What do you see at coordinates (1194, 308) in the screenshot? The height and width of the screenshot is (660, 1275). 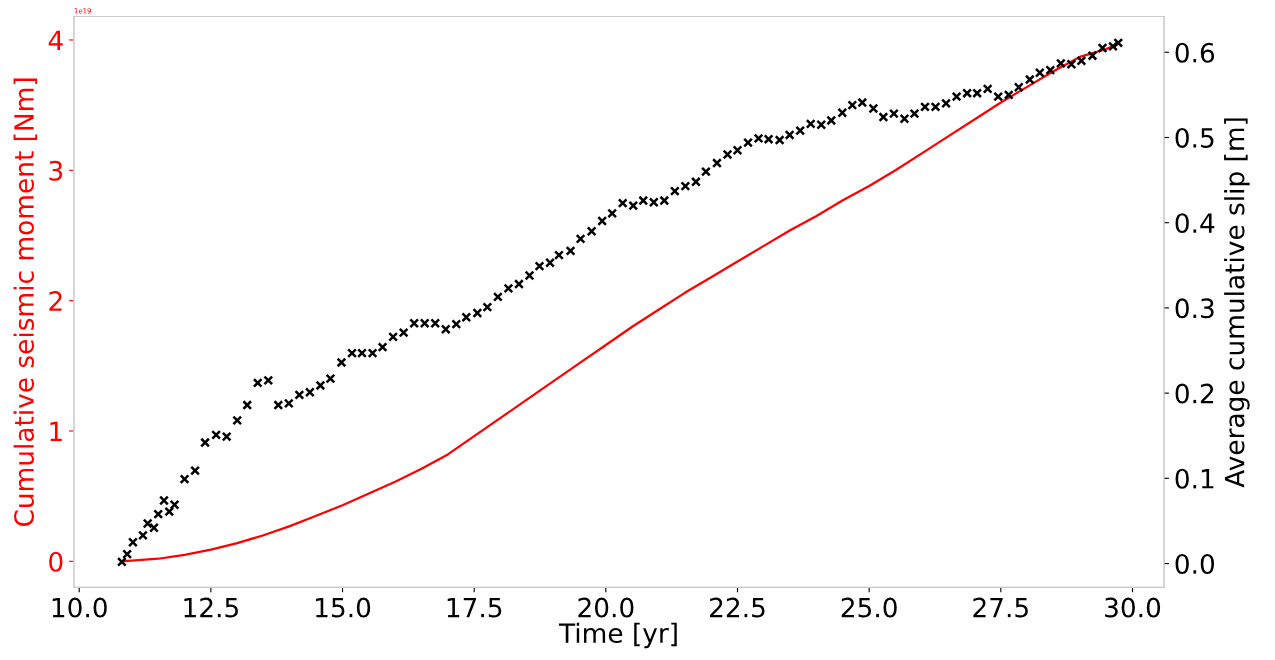 I see `y2-tick-label: 0.3` at bounding box center [1194, 308].